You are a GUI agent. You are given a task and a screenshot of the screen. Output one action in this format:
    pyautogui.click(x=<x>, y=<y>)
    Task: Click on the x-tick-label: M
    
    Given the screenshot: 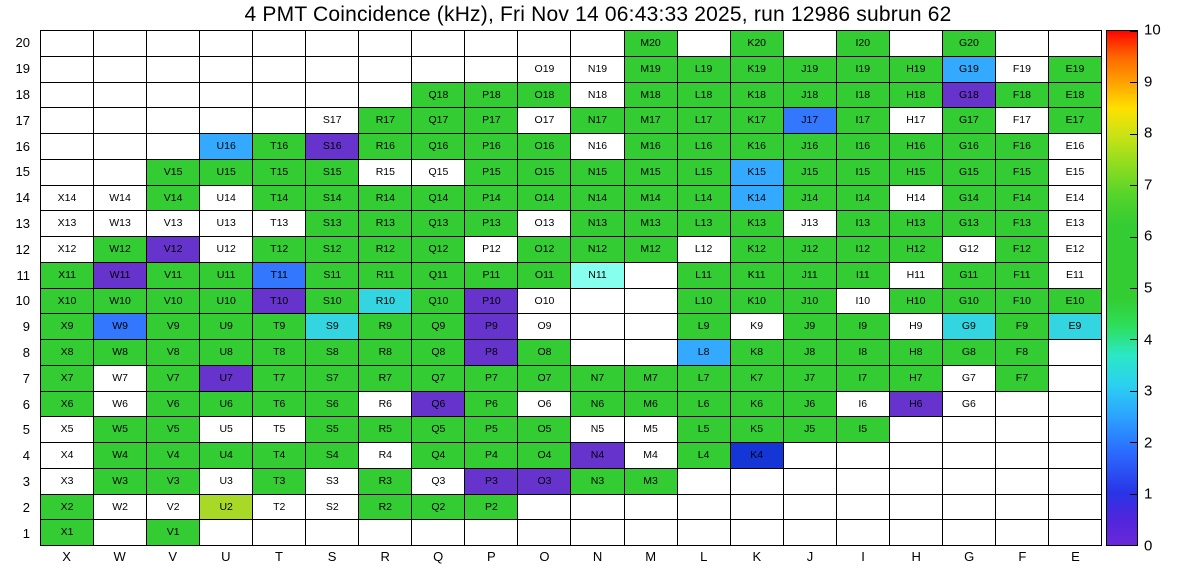 What is the action you would take?
    pyautogui.click(x=651, y=556)
    